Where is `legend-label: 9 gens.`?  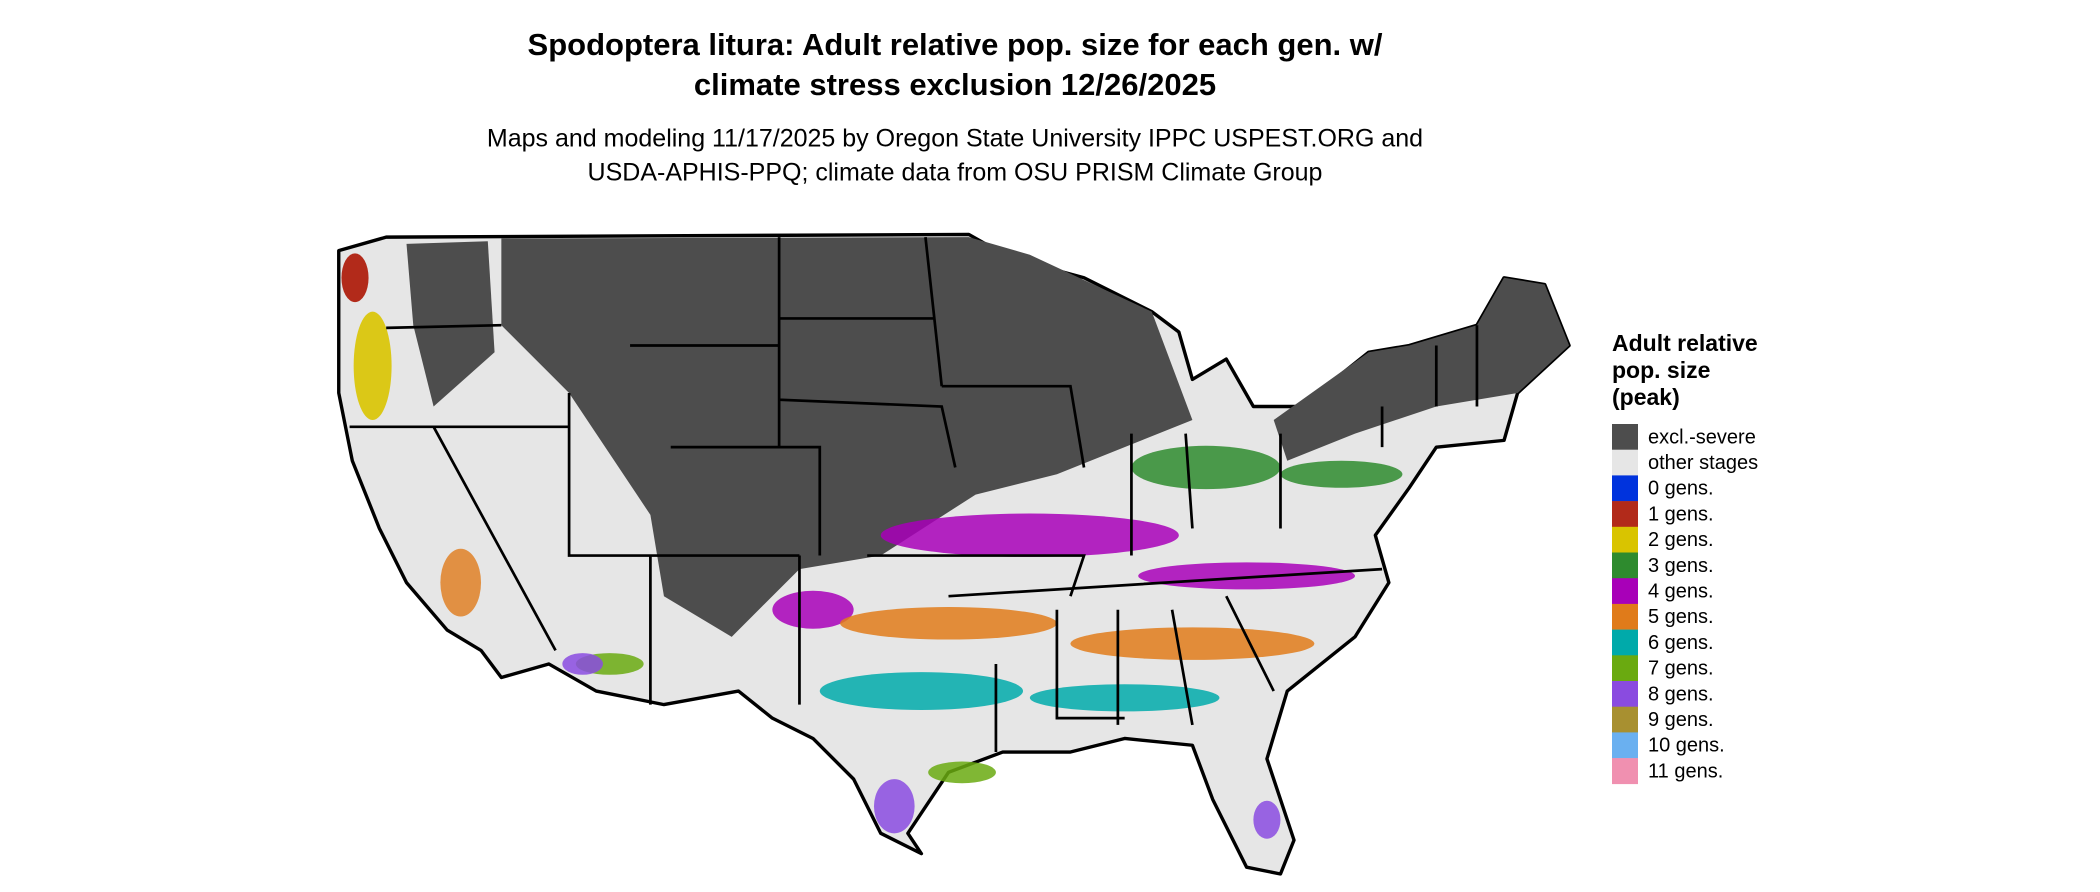 legend-label: 9 gens. is located at coordinates (1681, 720).